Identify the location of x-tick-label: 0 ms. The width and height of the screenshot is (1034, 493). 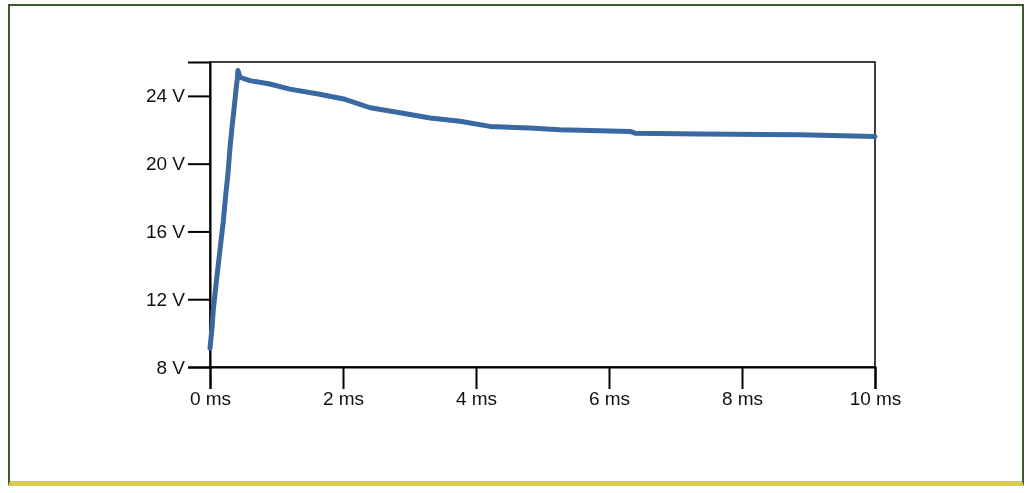
(210, 399).